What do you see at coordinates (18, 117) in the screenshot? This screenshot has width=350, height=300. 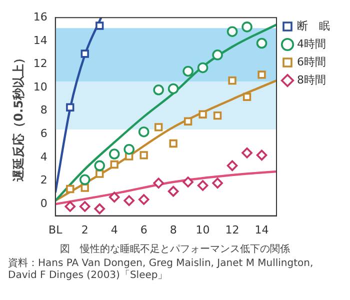 I see `y-axis-title: 遅延反応（0.5秒以上）` at bounding box center [18, 117].